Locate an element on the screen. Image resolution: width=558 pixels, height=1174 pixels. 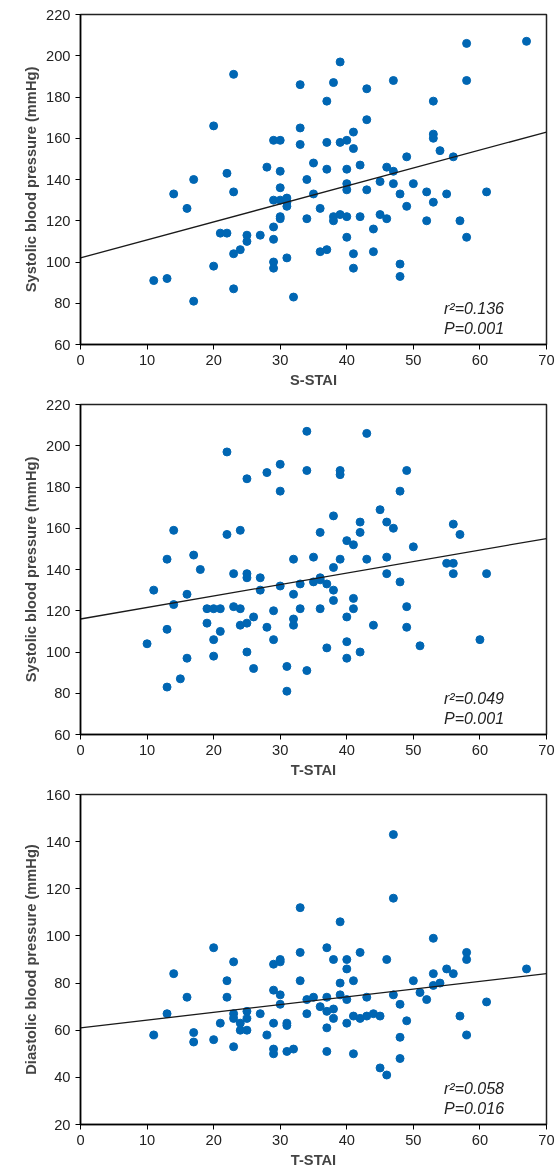
y-tick-label: 20 is located at coordinates (62, 1124).